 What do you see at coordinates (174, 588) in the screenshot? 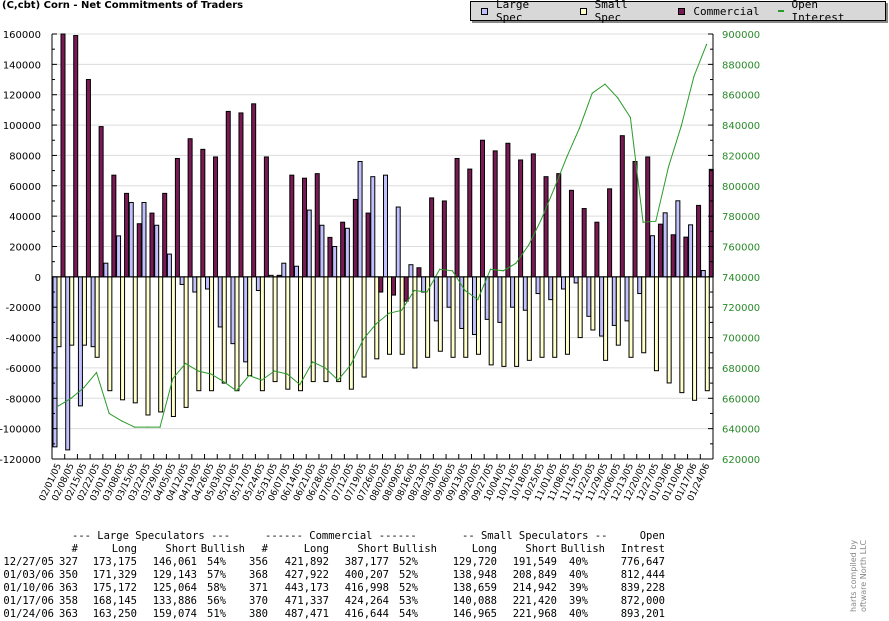
I see `table-cell: 125,064` at bounding box center [174, 588].